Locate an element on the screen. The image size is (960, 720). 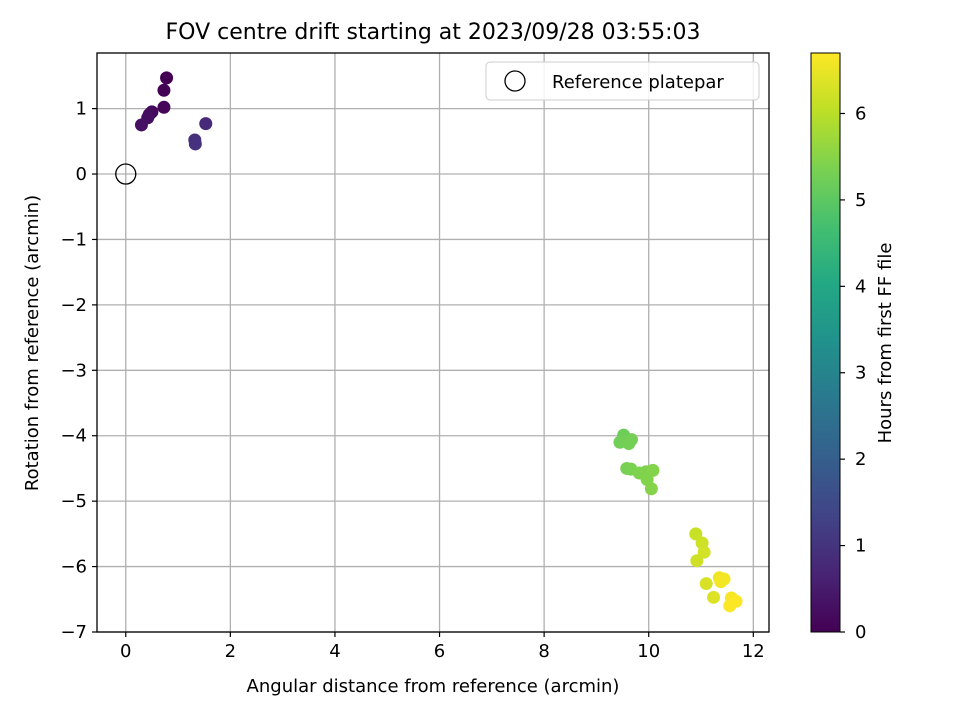
y-tick-label: −6 is located at coordinates (73, 567).